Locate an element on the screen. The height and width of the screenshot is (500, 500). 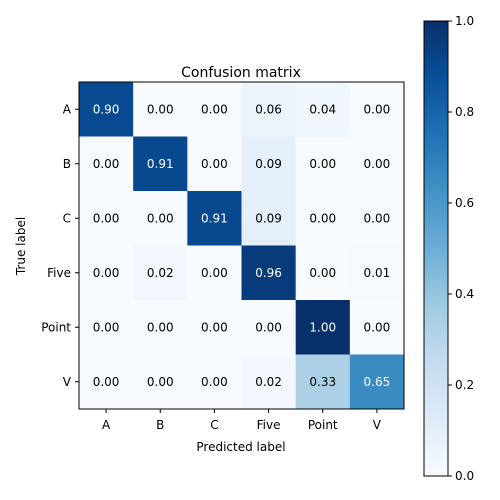
chart-title: Confusion matrix is located at coordinates (241, 73).